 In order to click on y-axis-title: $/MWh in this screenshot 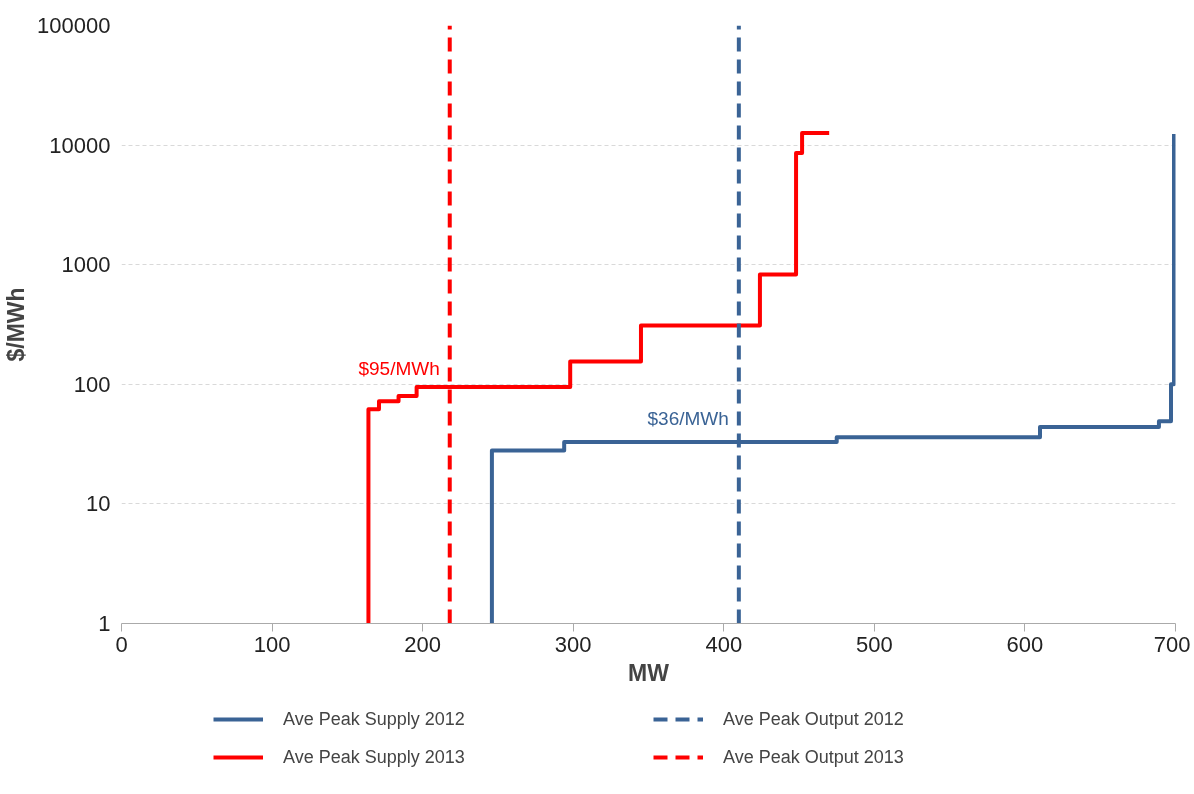, I will do `click(16, 324)`.